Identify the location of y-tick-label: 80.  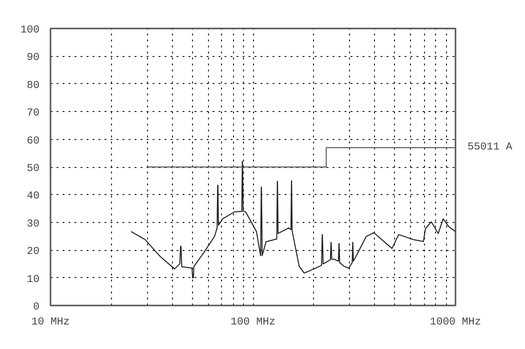
(33, 86).